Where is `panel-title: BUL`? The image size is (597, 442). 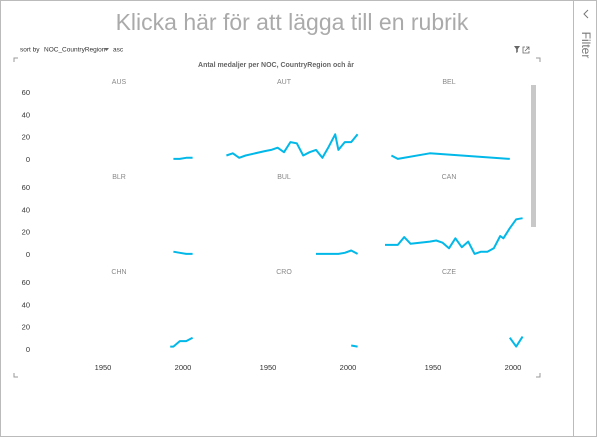
panel-title: BUL is located at coordinates (284, 177).